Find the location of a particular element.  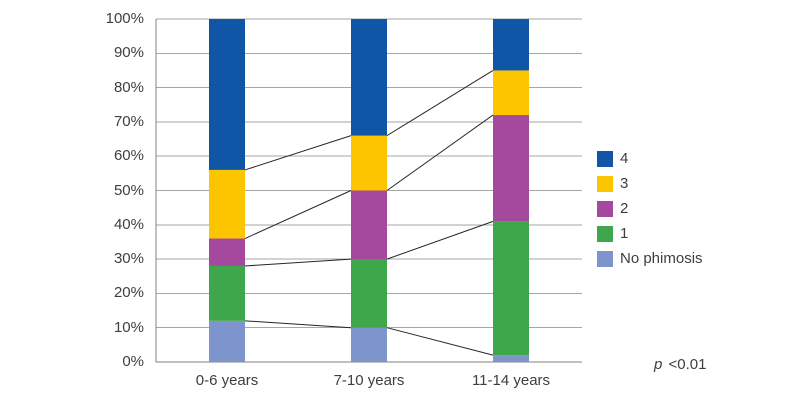

chart-legend: 4 3 2 1 No phimosis is located at coordinates (650, 213).